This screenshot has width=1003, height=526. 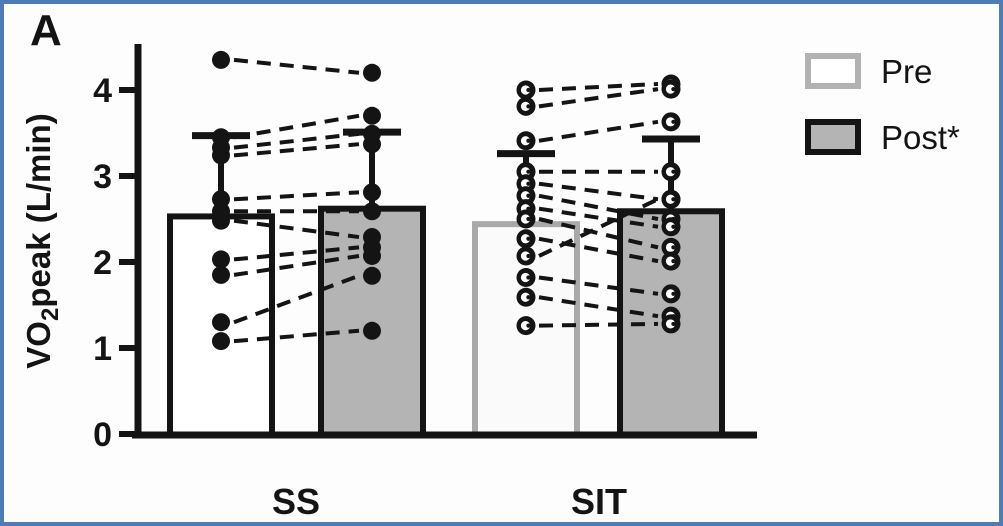 I want to click on panel-label: A, so click(x=46, y=30).